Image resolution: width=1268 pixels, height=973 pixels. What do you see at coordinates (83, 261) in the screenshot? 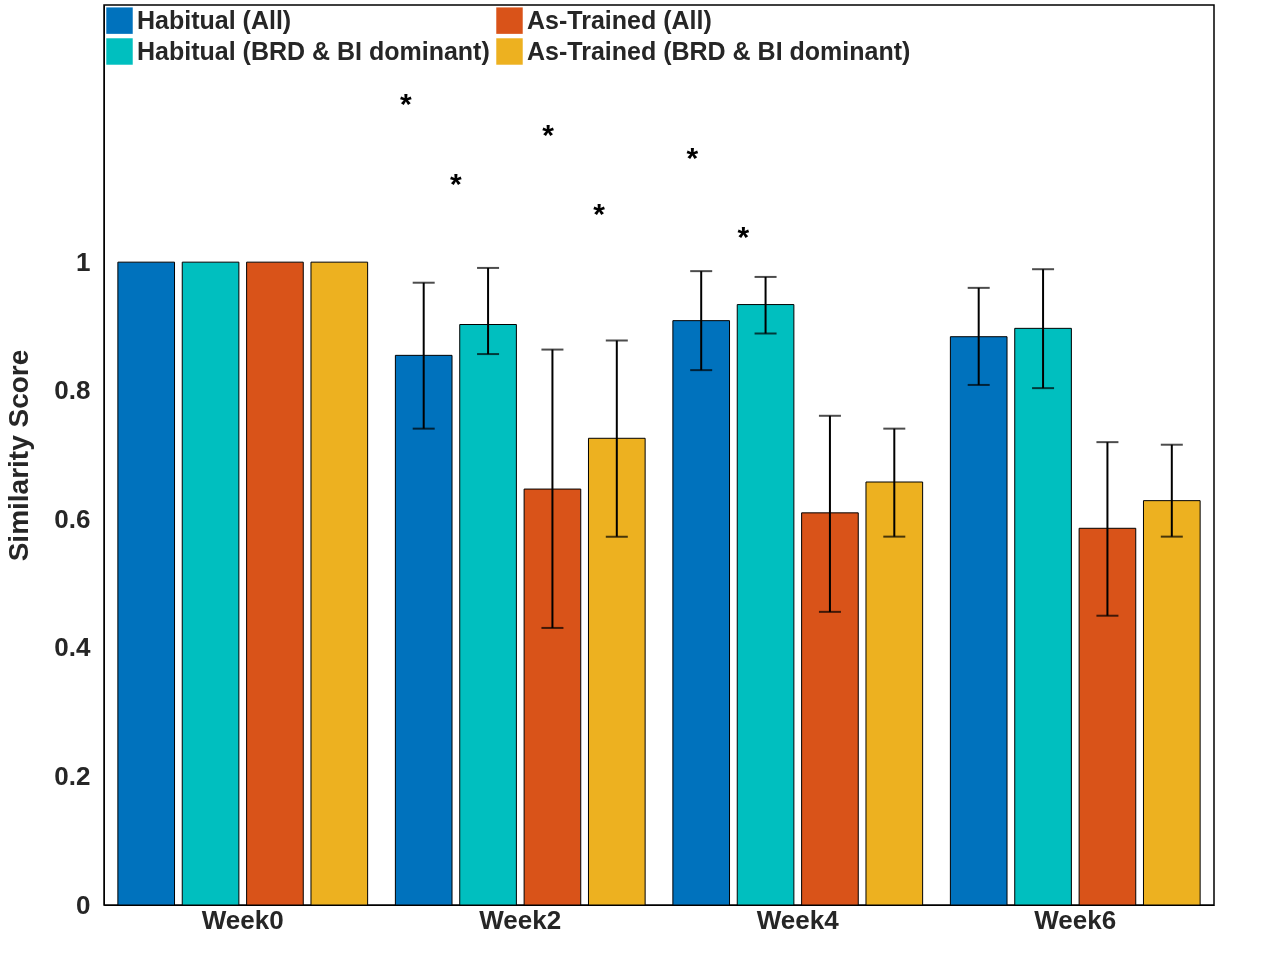
I see `y-tick-label: 1` at bounding box center [83, 261].